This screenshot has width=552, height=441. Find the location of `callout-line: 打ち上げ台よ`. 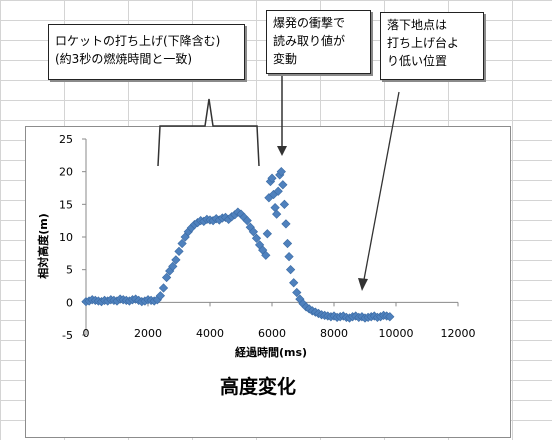

callout-line: 打ち上げ台よ is located at coordinates (423, 43).